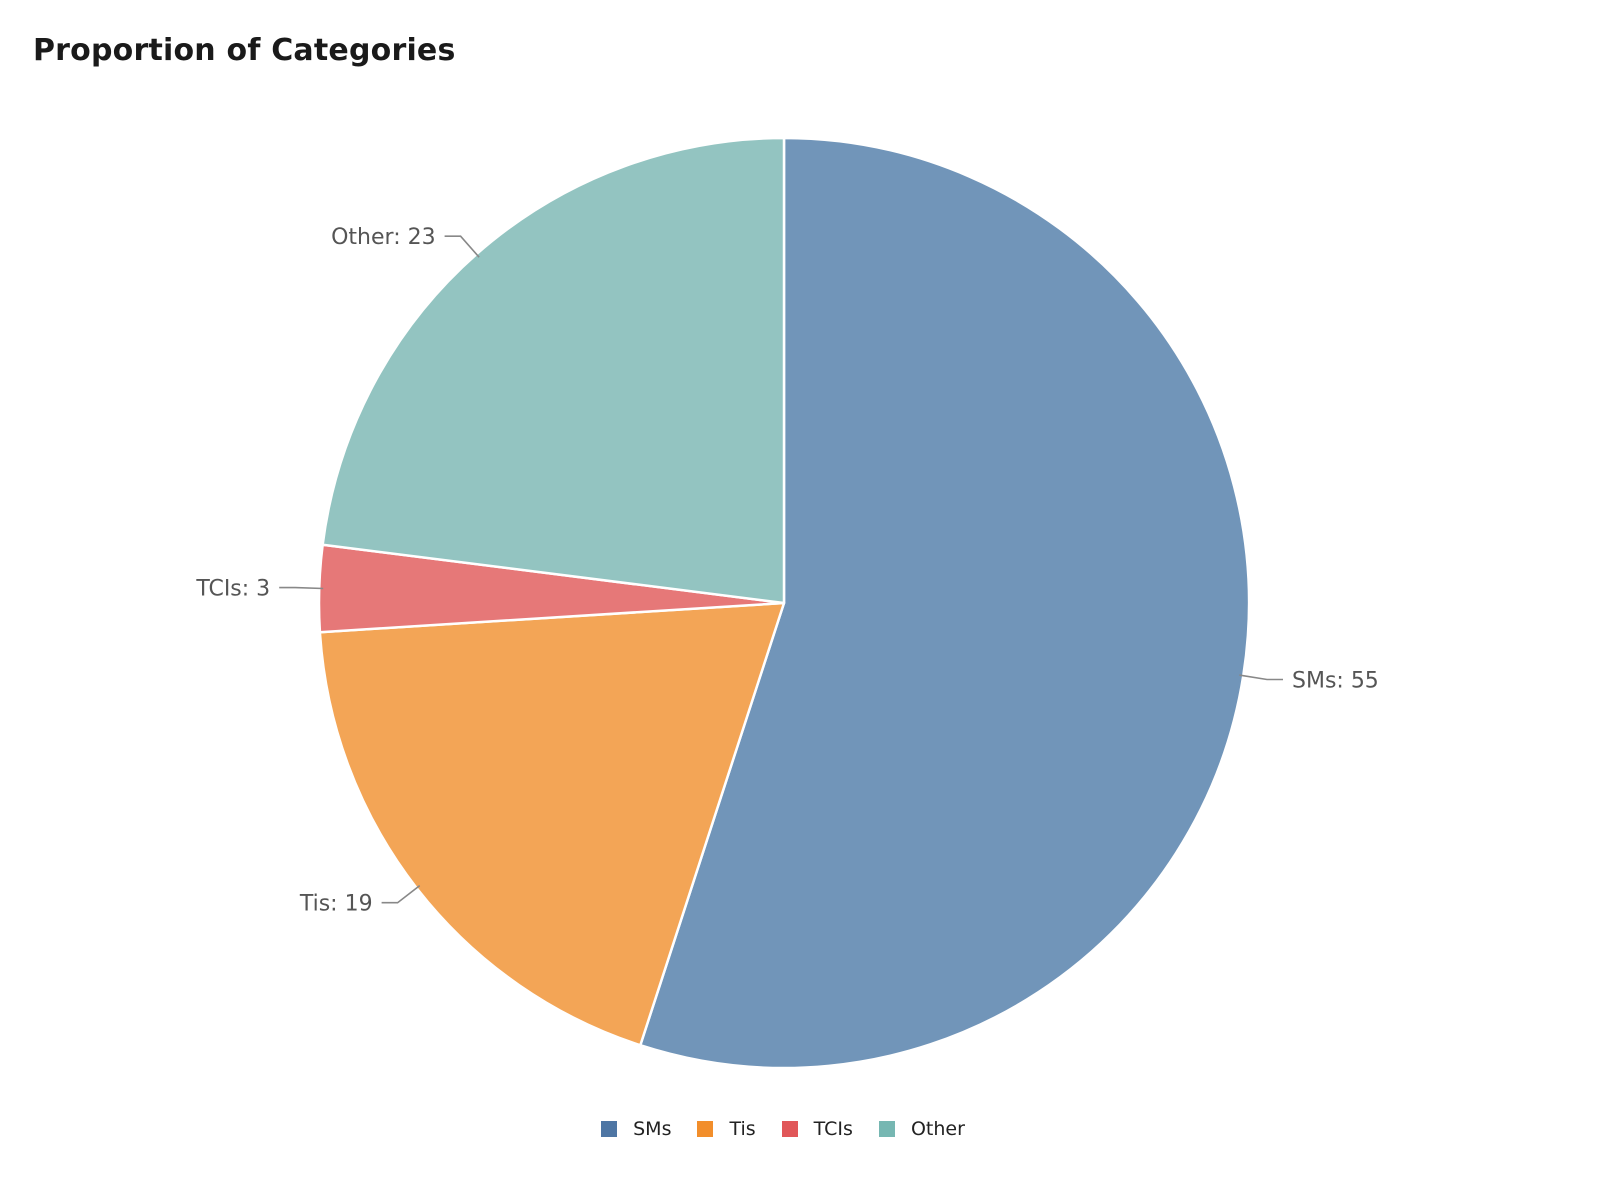 The height and width of the screenshot is (1200, 1600). I want to click on leader-line-tis, so click(401, 894).